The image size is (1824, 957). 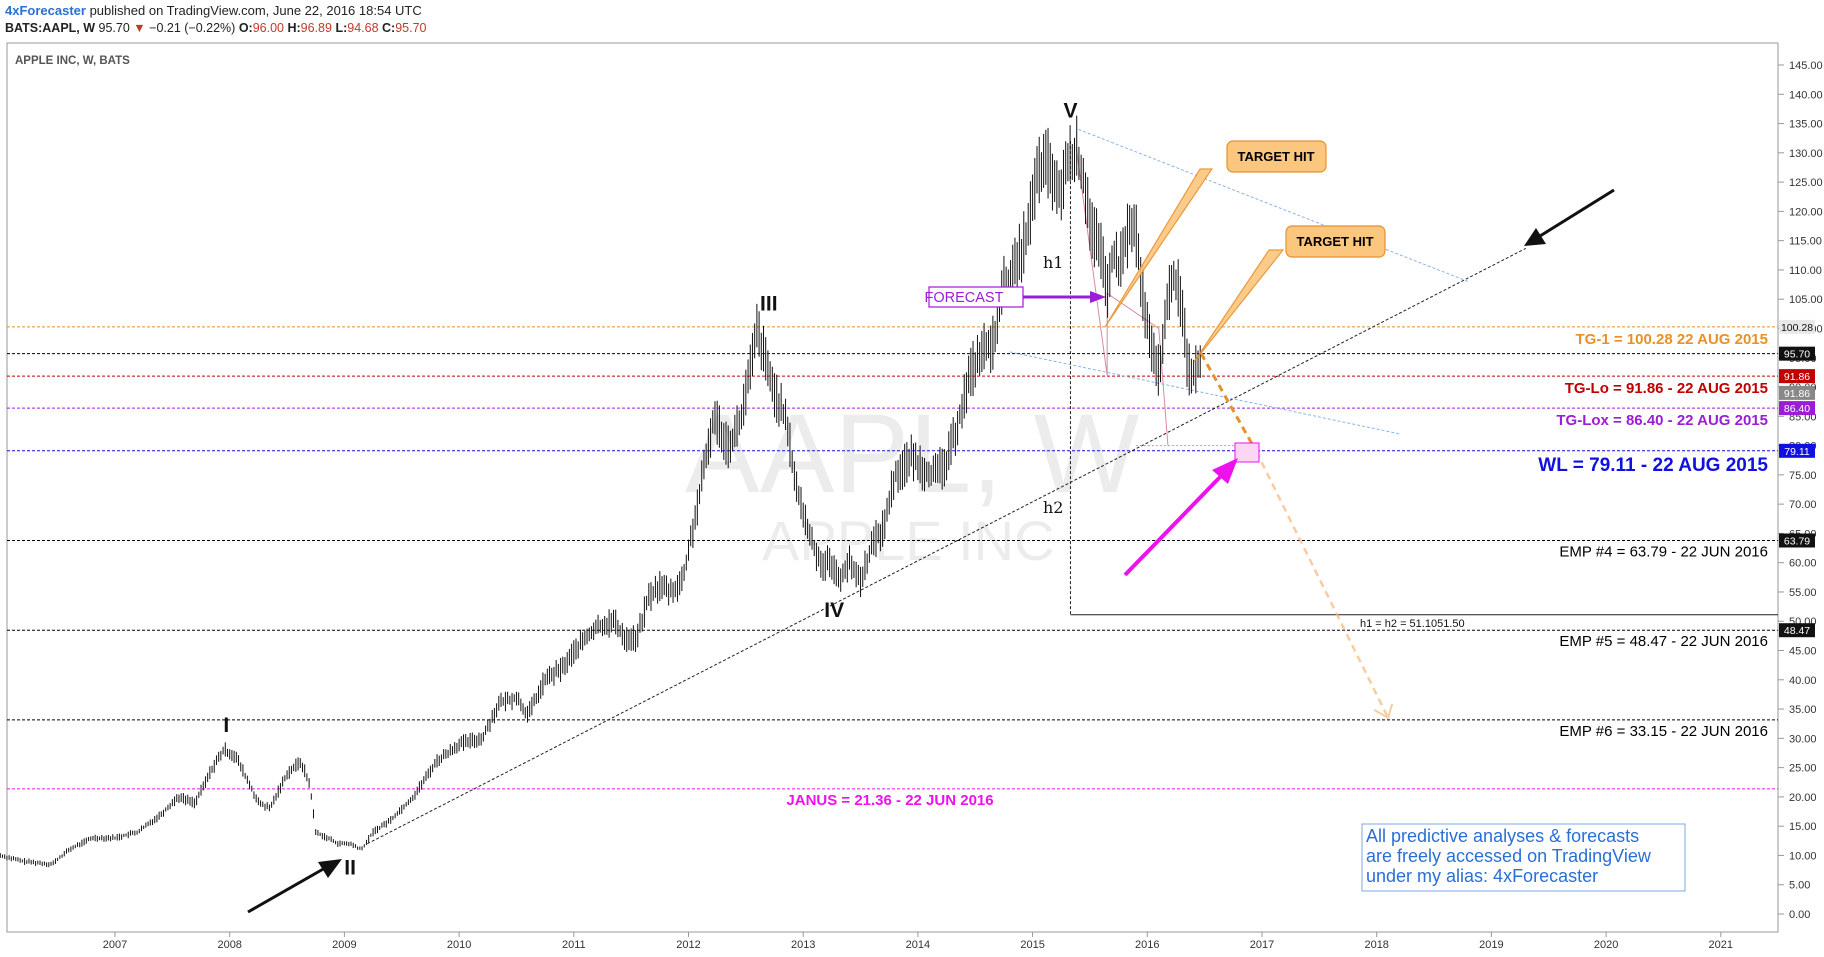 I want to click on y-tick-label: 5.00, so click(x=1799, y=886).